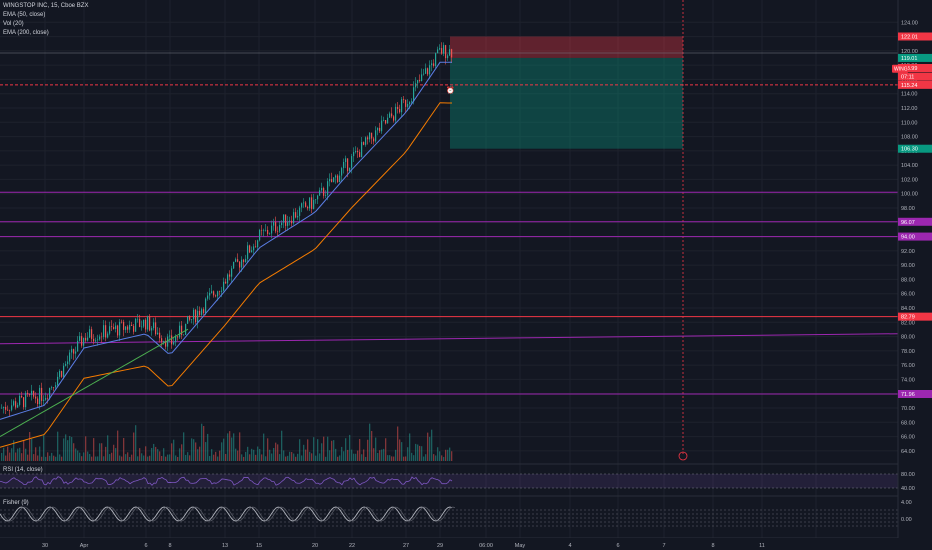  What do you see at coordinates (26, 33) in the screenshot?
I see `ema200-legend: EMA (200, close)` at bounding box center [26, 33].